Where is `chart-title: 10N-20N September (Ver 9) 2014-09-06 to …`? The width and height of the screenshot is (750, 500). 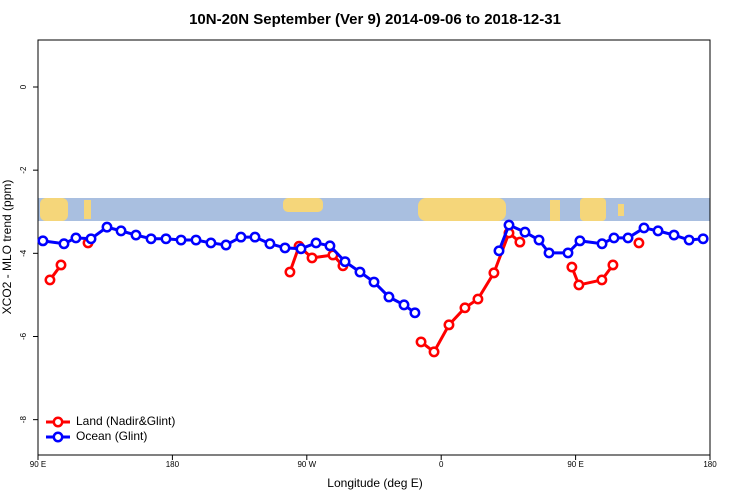
chart-title: 10N-20N September (Ver 9) 2014-09-06 to … is located at coordinates (375, 19).